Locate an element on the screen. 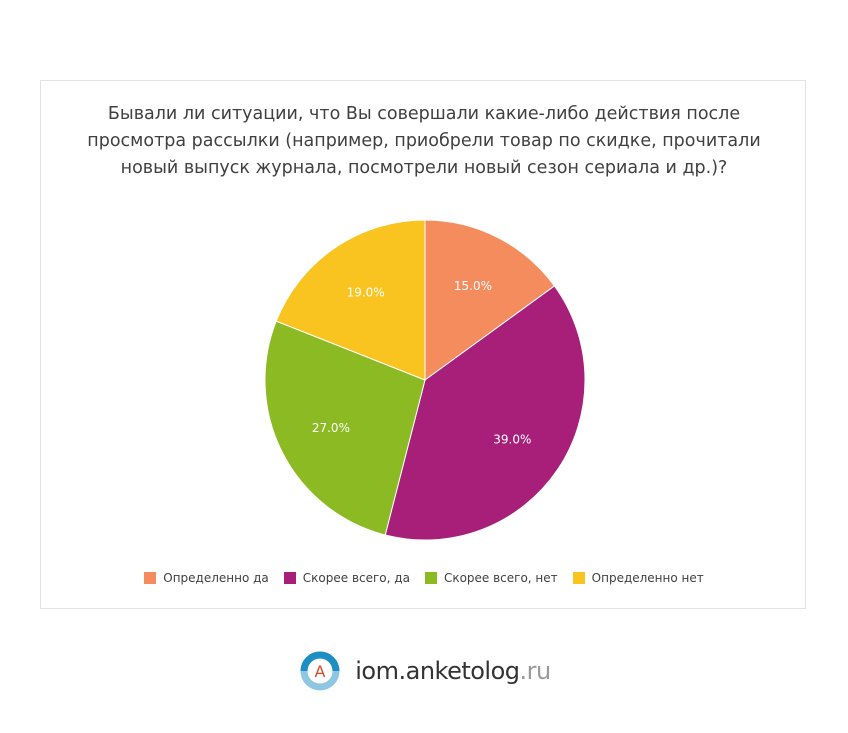 The image size is (848, 733). anketolog-logo-icon: A is located at coordinates (320, 671).